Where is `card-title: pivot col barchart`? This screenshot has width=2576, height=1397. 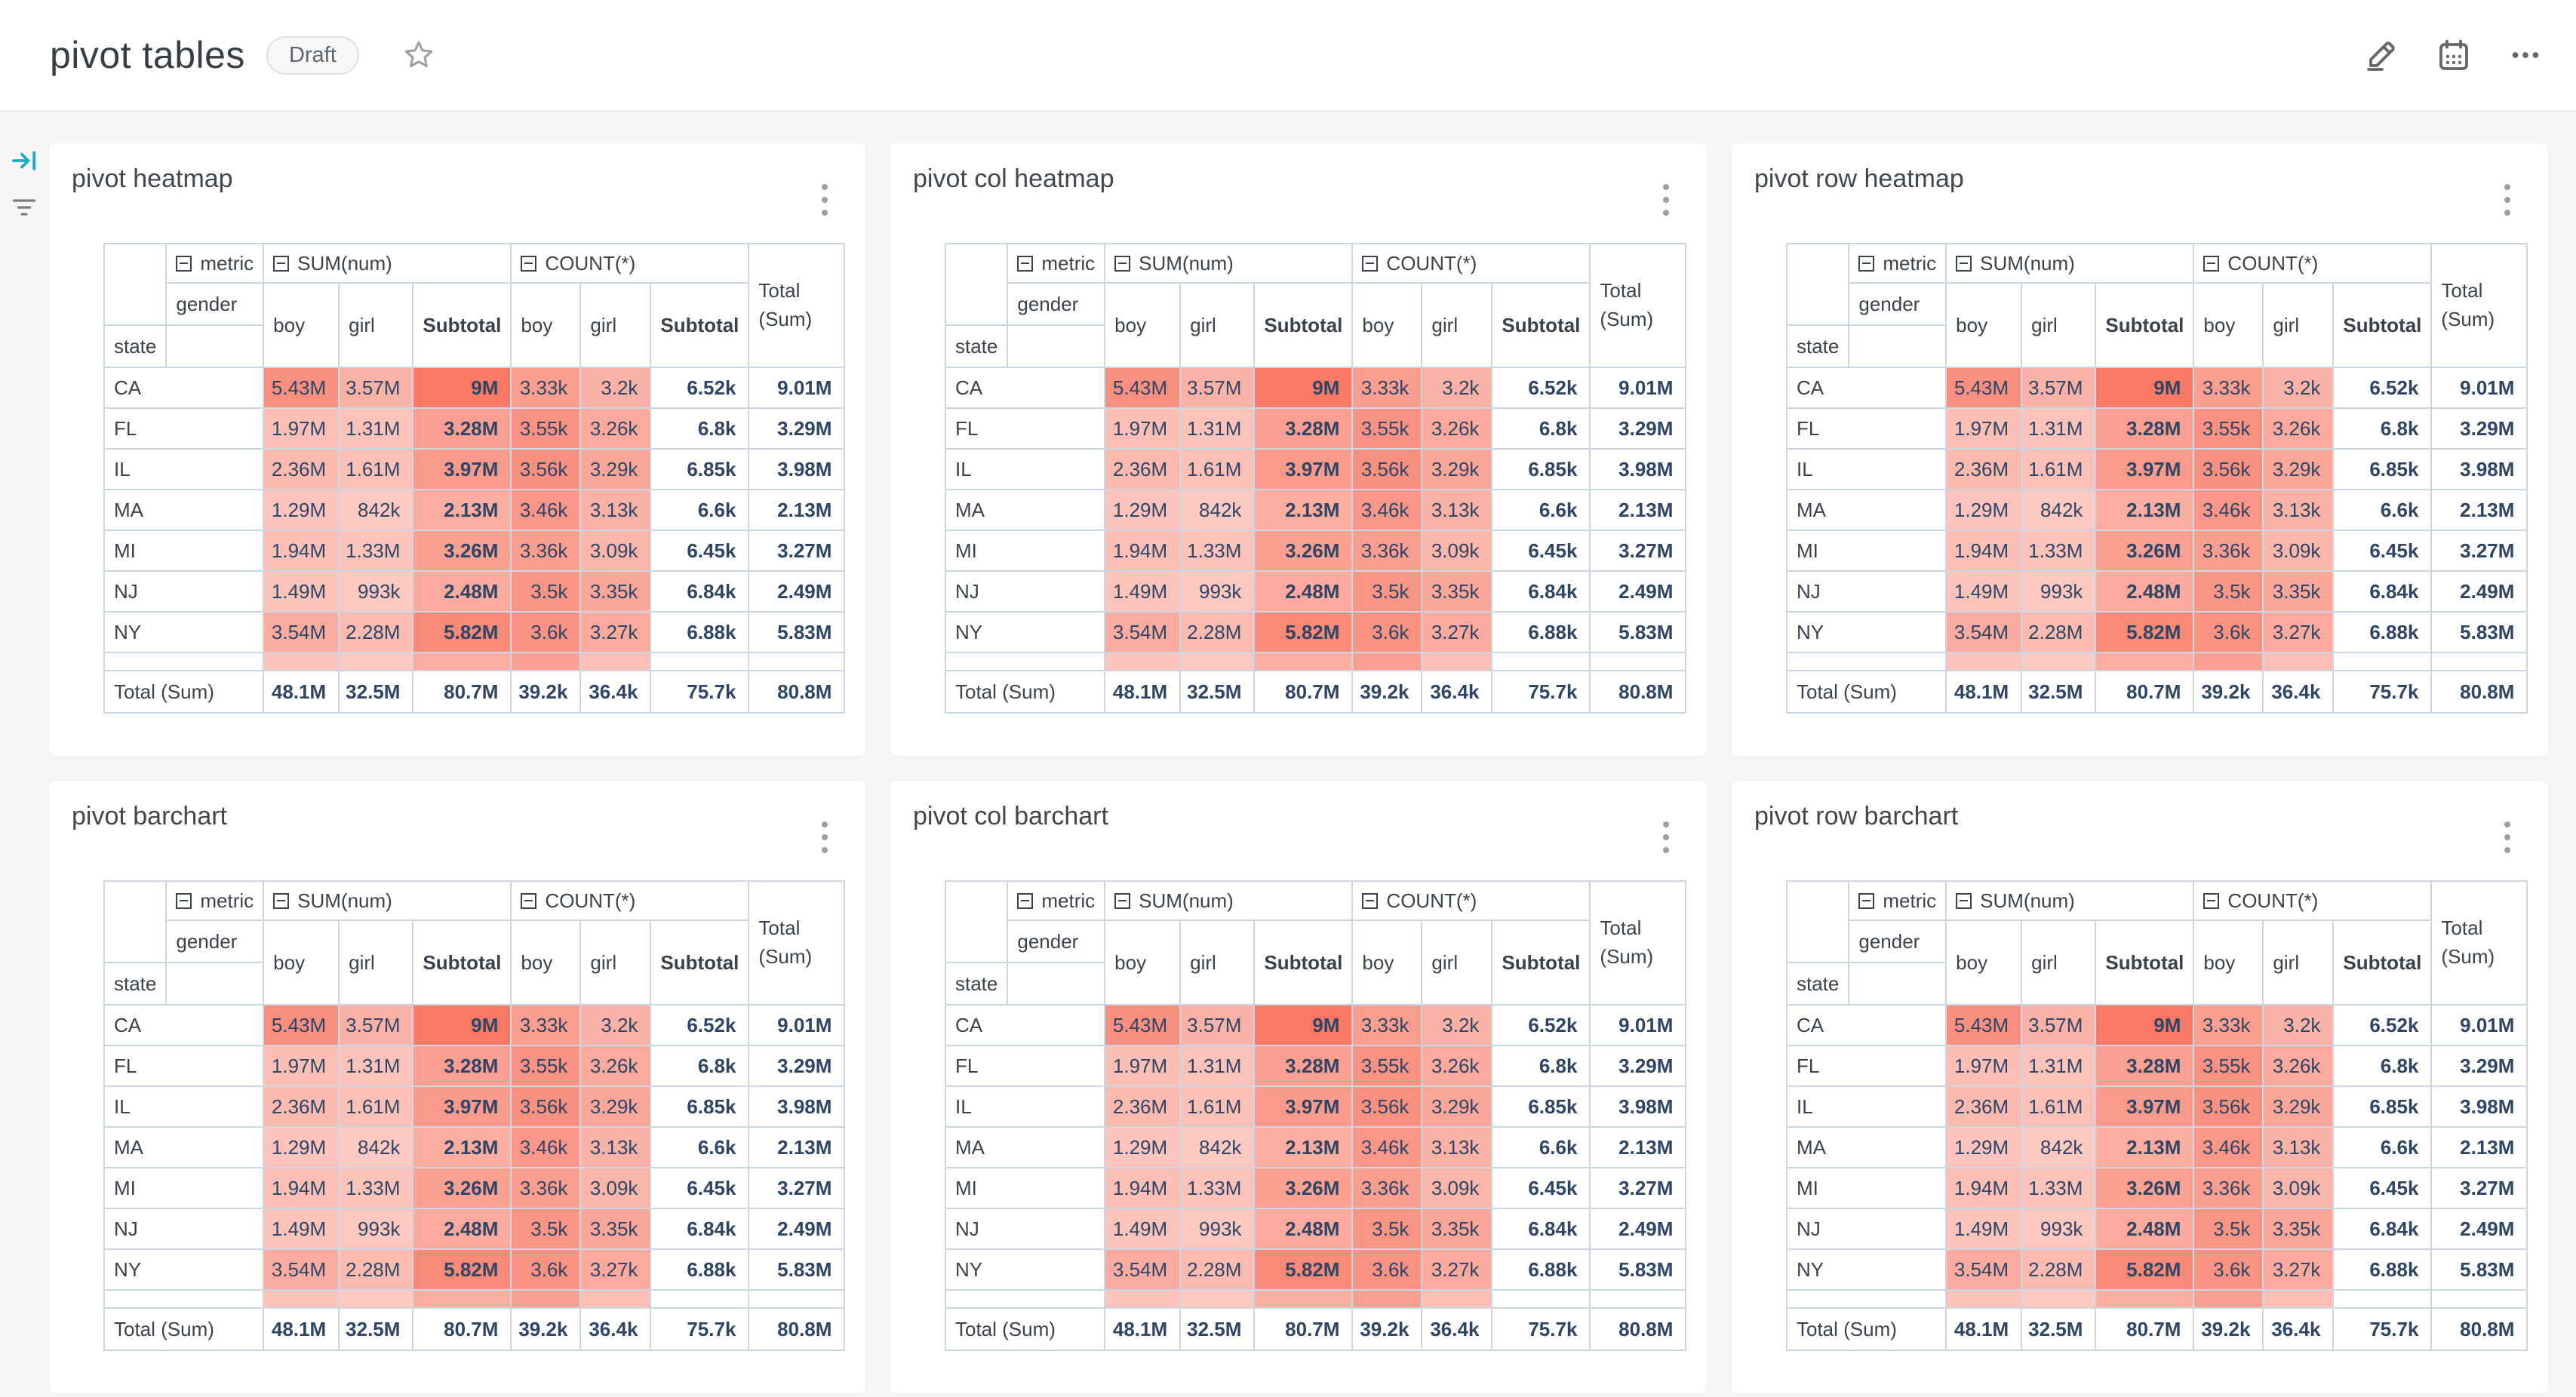
card-title: pivot col barchart is located at coordinates (1010, 816).